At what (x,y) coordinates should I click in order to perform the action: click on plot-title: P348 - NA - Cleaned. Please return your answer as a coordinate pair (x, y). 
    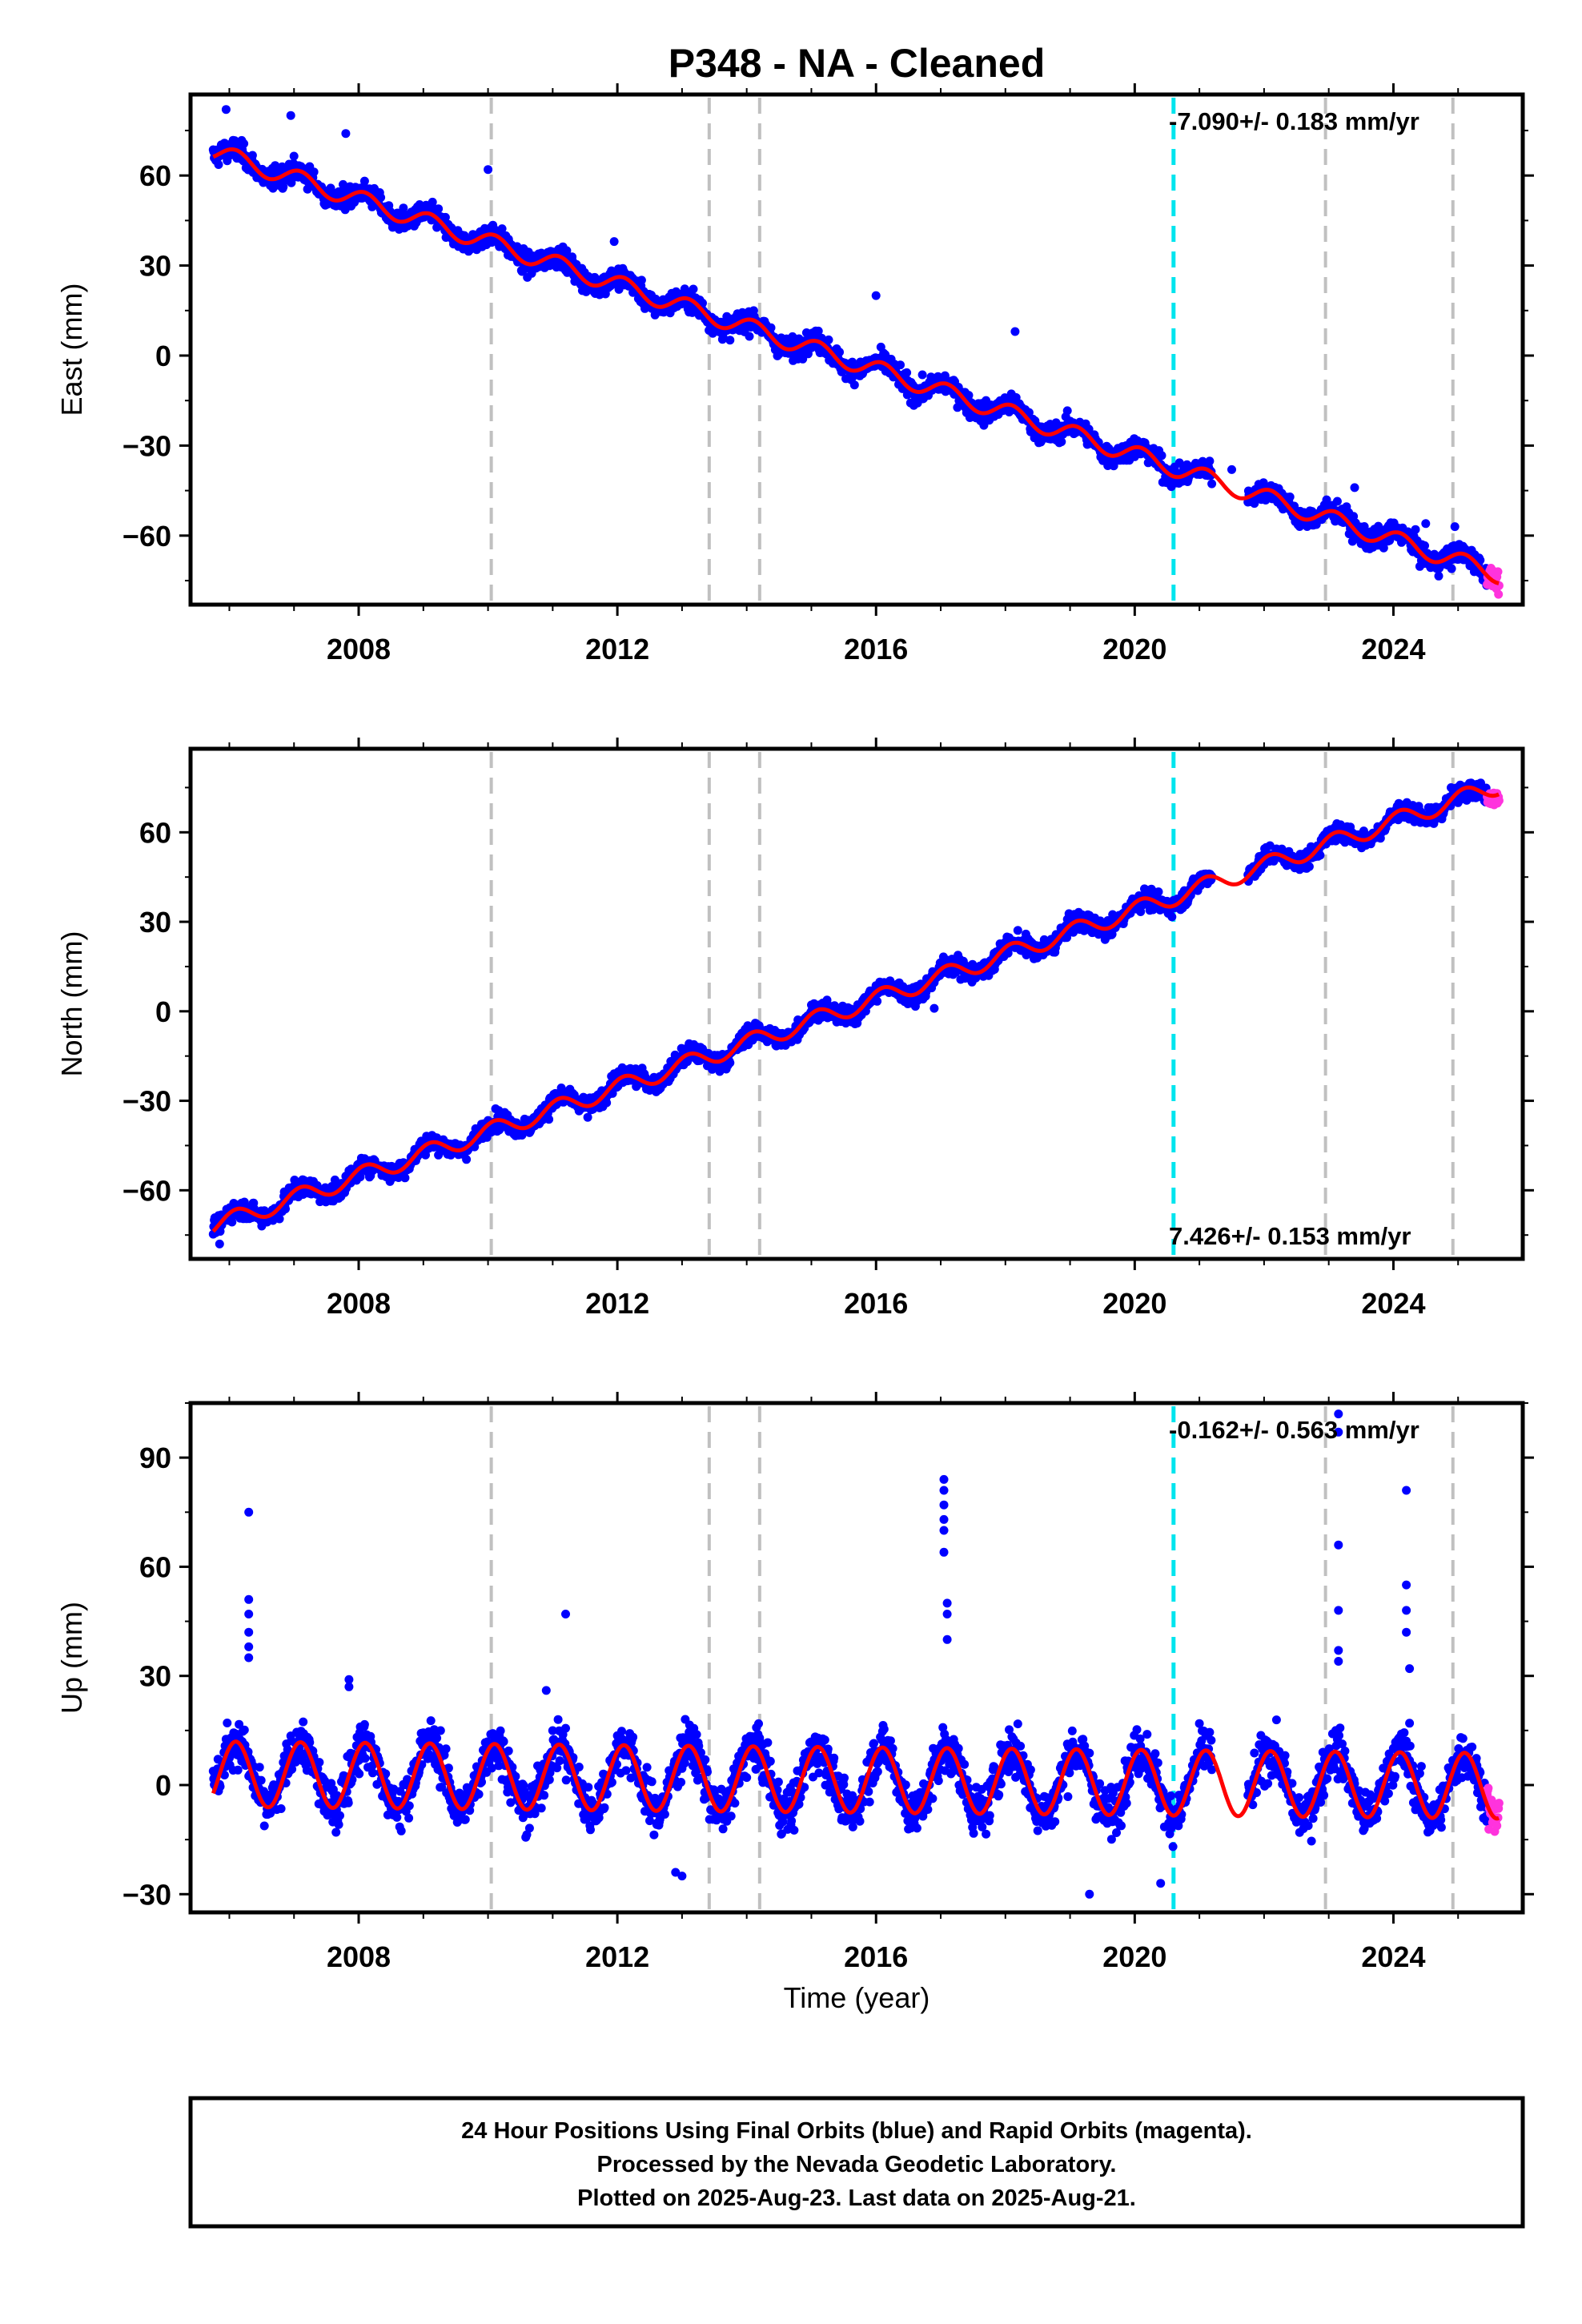
    Looking at the image, I should click on (857, 63).